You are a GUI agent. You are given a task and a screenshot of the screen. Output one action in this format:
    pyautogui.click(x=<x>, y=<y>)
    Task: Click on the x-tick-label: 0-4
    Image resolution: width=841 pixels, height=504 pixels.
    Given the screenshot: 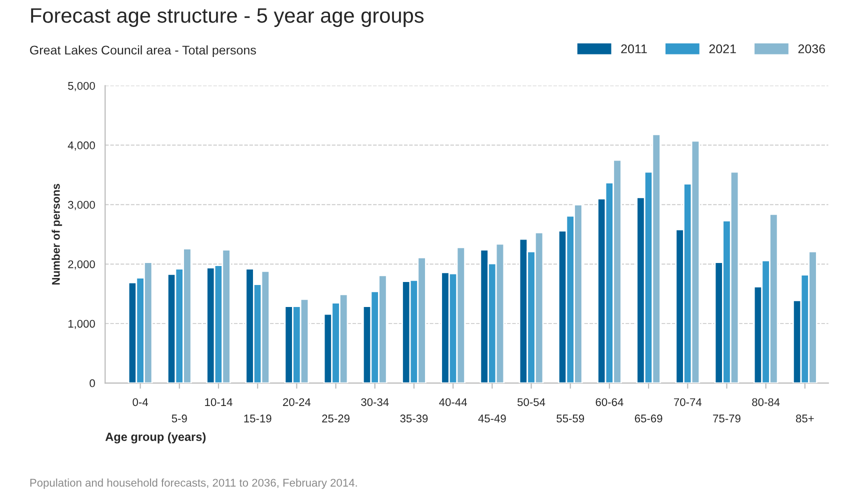 What is the action you would take?
    pyautogui.click(x=140, y=402)
    